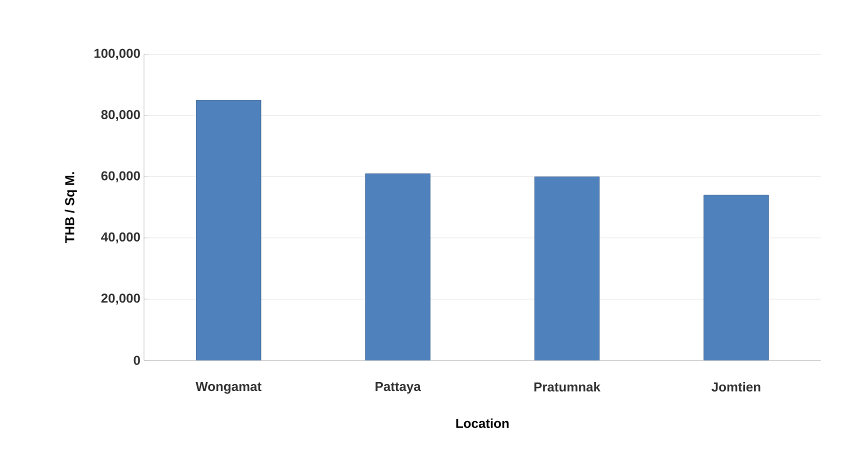  Describe the element at coordinates (120, 299) in the screenshot. I see `y-tick-label: 20,000` at that location.